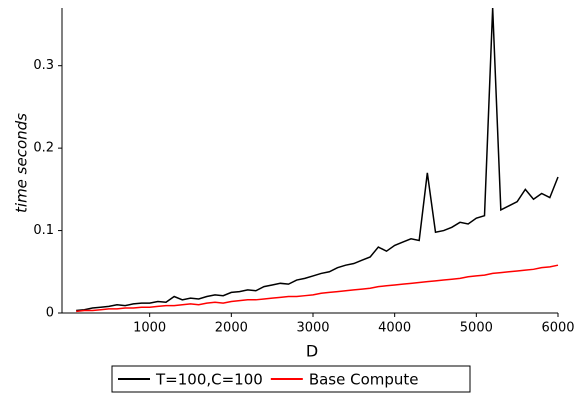 The width and height of the screenshot is (584, 400). Describe the element at coordinates (317, 288) in the screenshot. I see `series-line` at that location.